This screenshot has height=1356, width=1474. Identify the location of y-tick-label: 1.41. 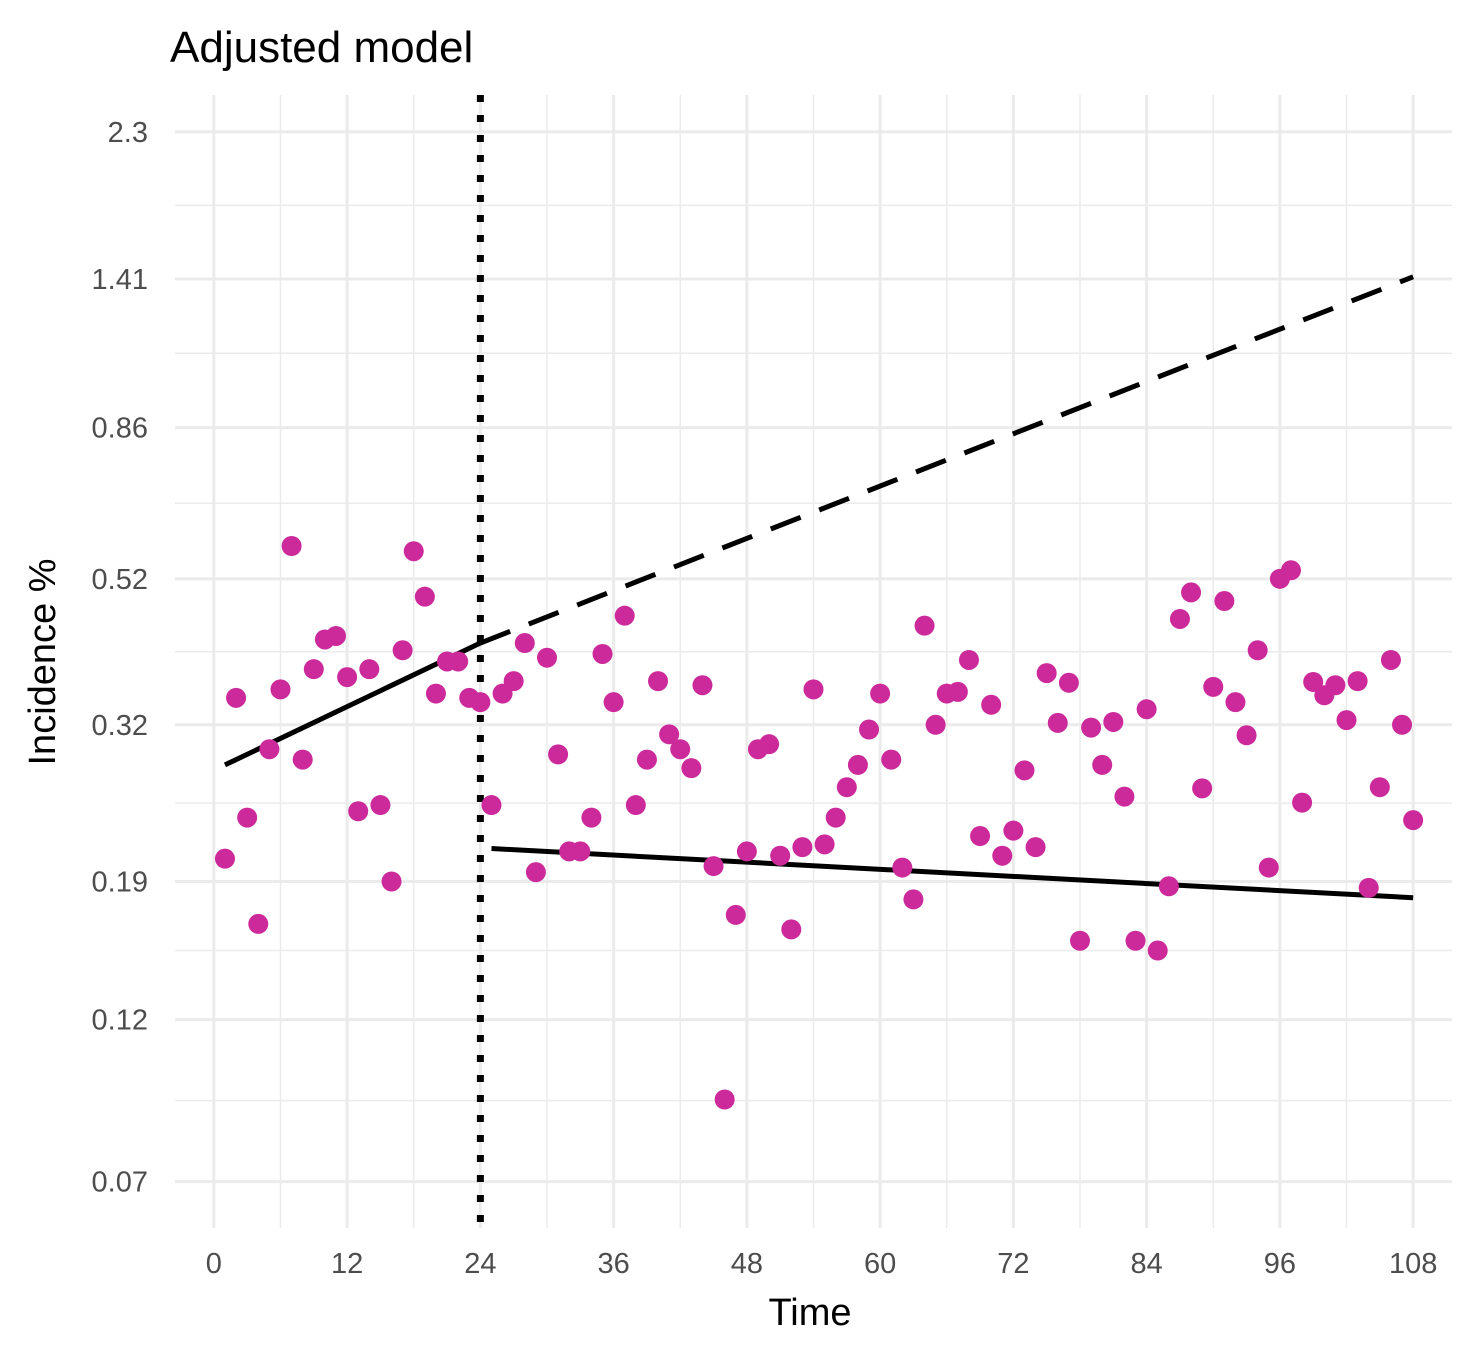
(120, 280).